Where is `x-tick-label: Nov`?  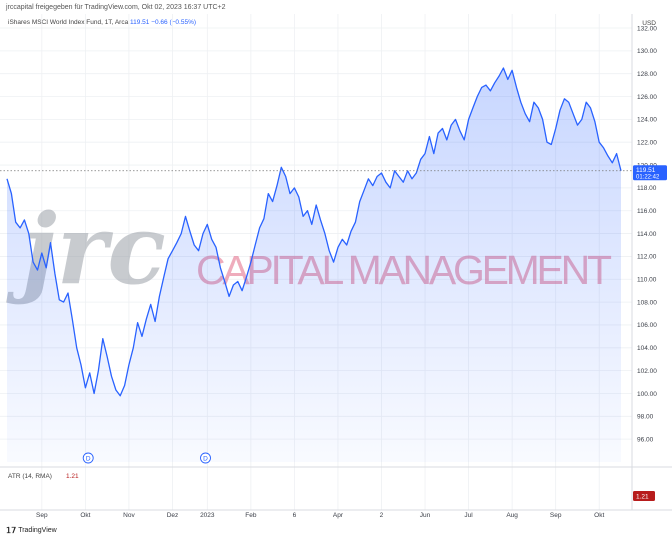 x-tick-label: Nov is located at coordinates (129, 515).